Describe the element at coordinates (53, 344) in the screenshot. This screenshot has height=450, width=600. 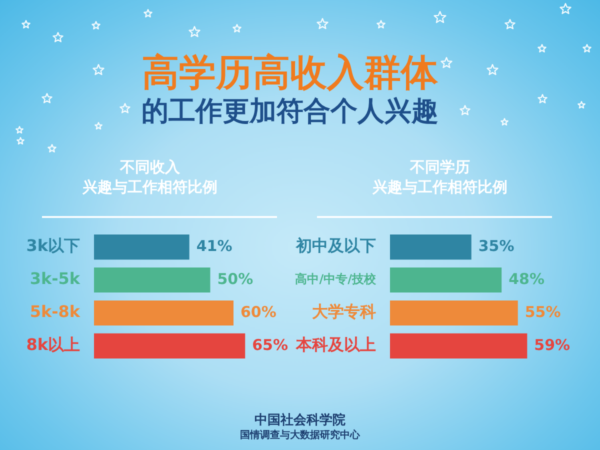
I see `y-tick-label: 8k以上` at that location.